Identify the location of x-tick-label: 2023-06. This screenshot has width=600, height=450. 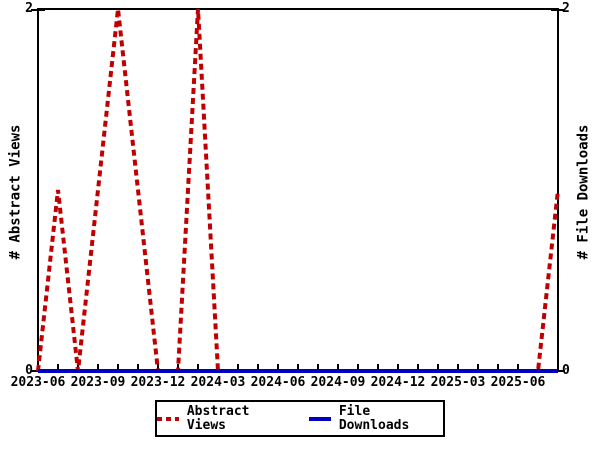
(38, 382).